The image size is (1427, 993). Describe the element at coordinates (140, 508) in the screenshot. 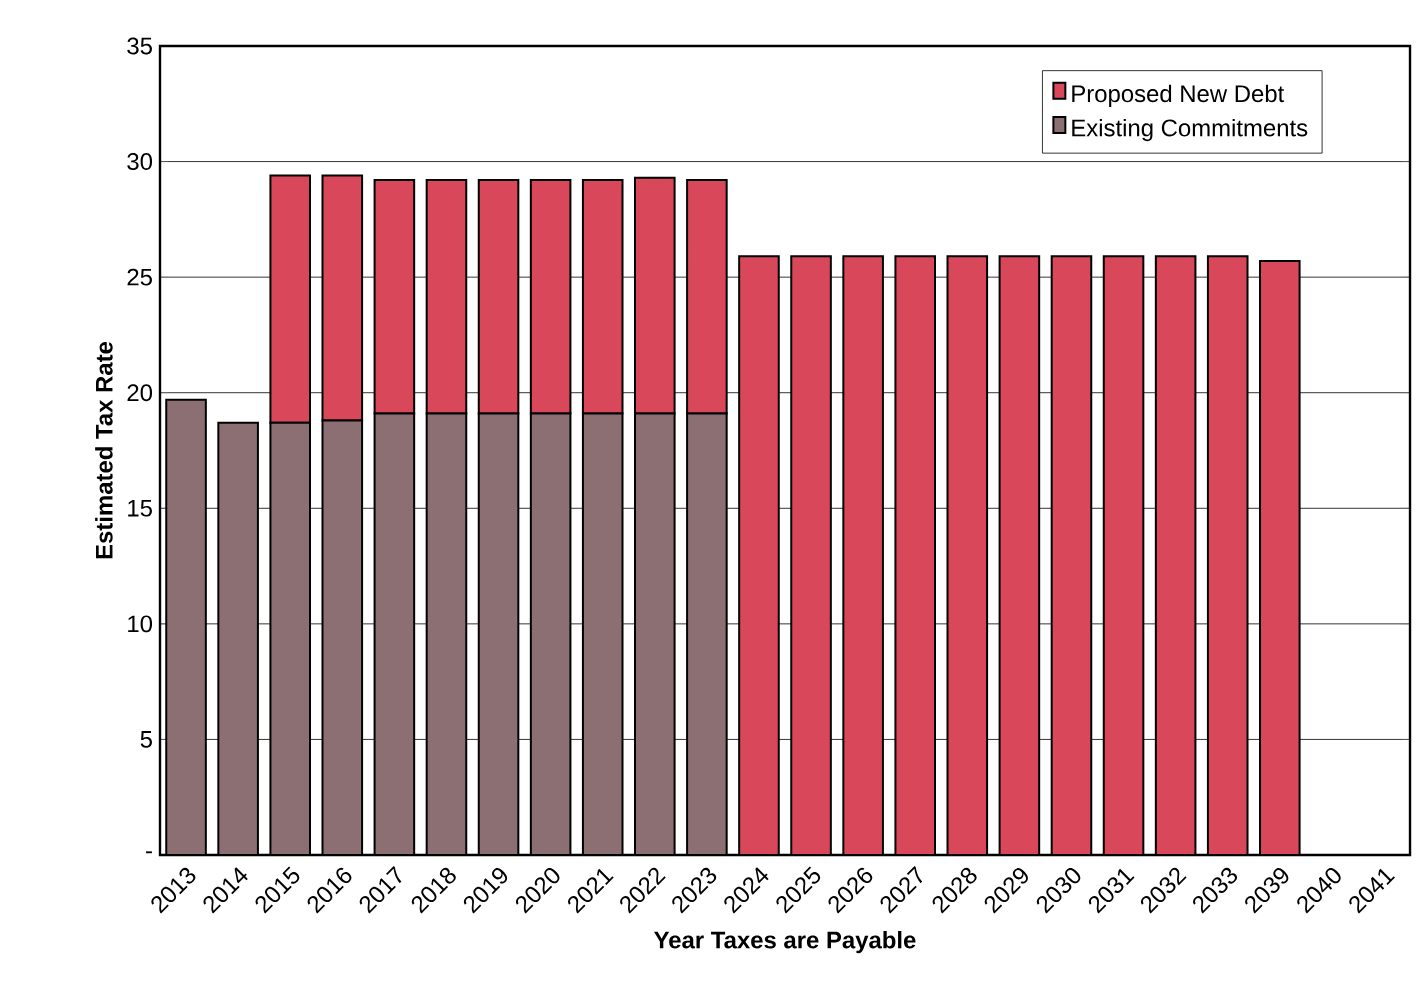

I see `y-tick-label: 15` at that location.